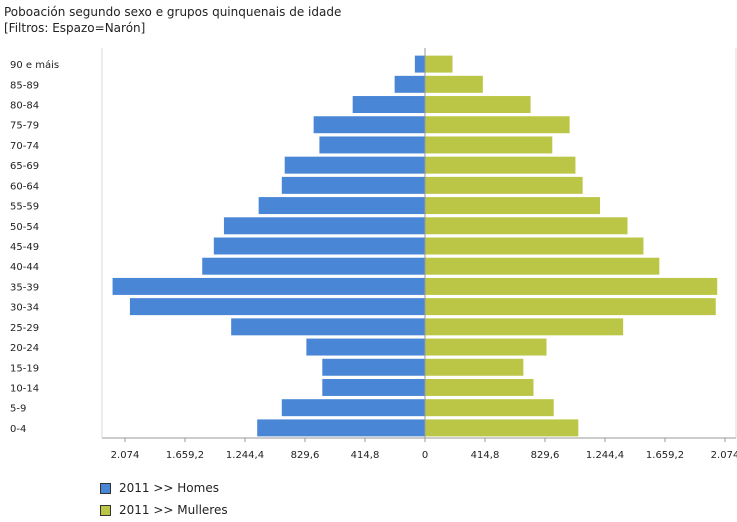 This screenshot has height=522, width=737. What do you see at coordinates (24, 106) in the screenshot?
I see `y-tick-label: 80-84` at bounding box center [24, 106].